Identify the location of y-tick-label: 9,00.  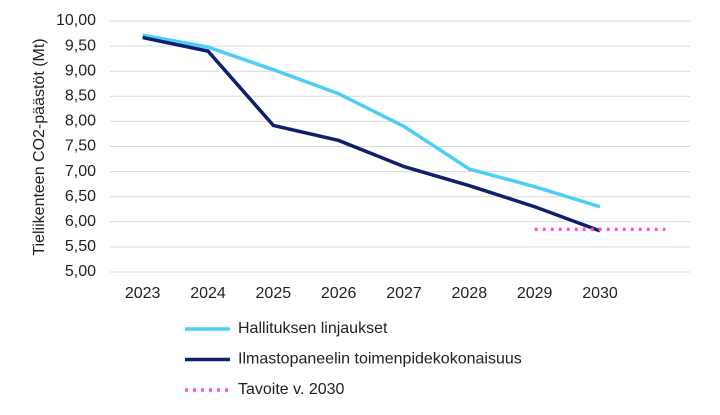
(80, 70).